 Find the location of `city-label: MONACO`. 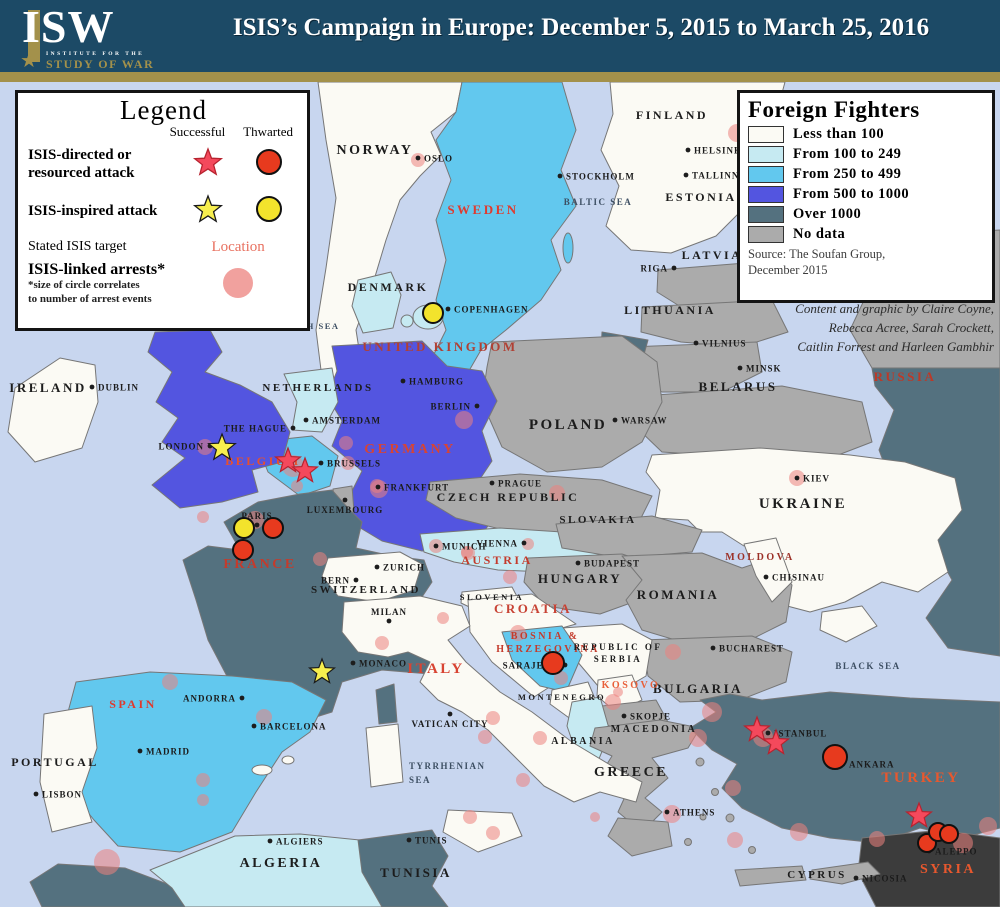

city-label: MONACO is located at coordinates (383, 664).